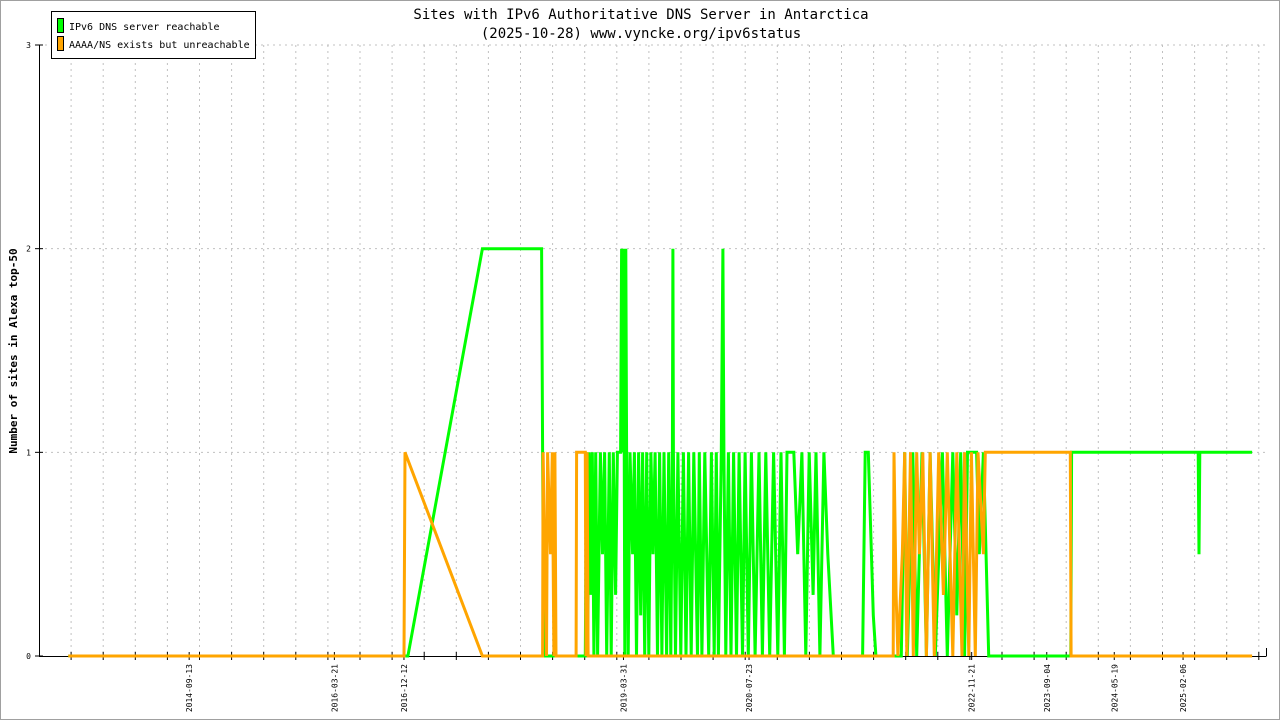 This screenshot has width=1280, height=720. What do you see at coordinates (1183, 688) in the screenshot?
I see `x-tick-label: 2025-02-06` at bounding box center [1183, 688].